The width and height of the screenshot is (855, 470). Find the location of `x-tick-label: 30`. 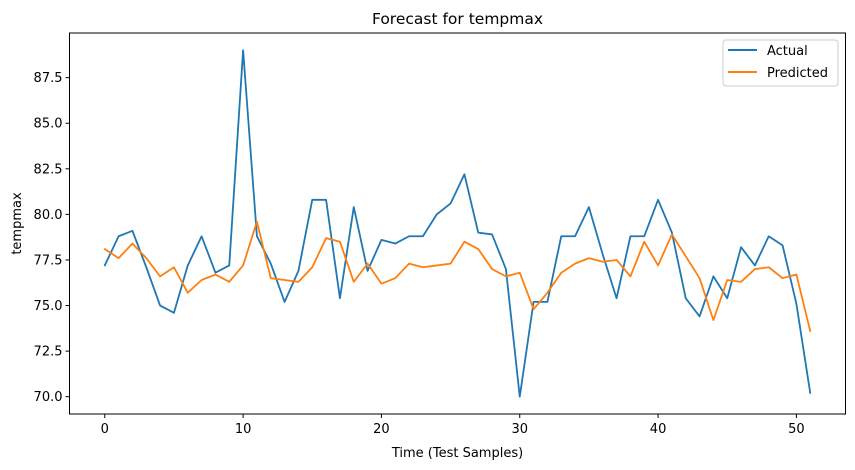

x-tick-label: 30 is located at coordinates (519, 429).